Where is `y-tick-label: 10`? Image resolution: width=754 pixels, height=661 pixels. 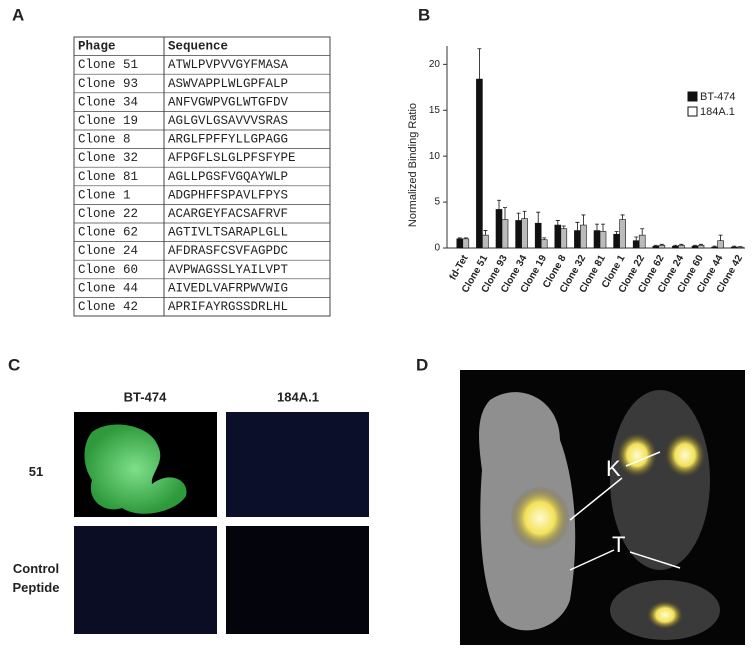
y-tick-label: 10 is located at coordinates (435, 156).